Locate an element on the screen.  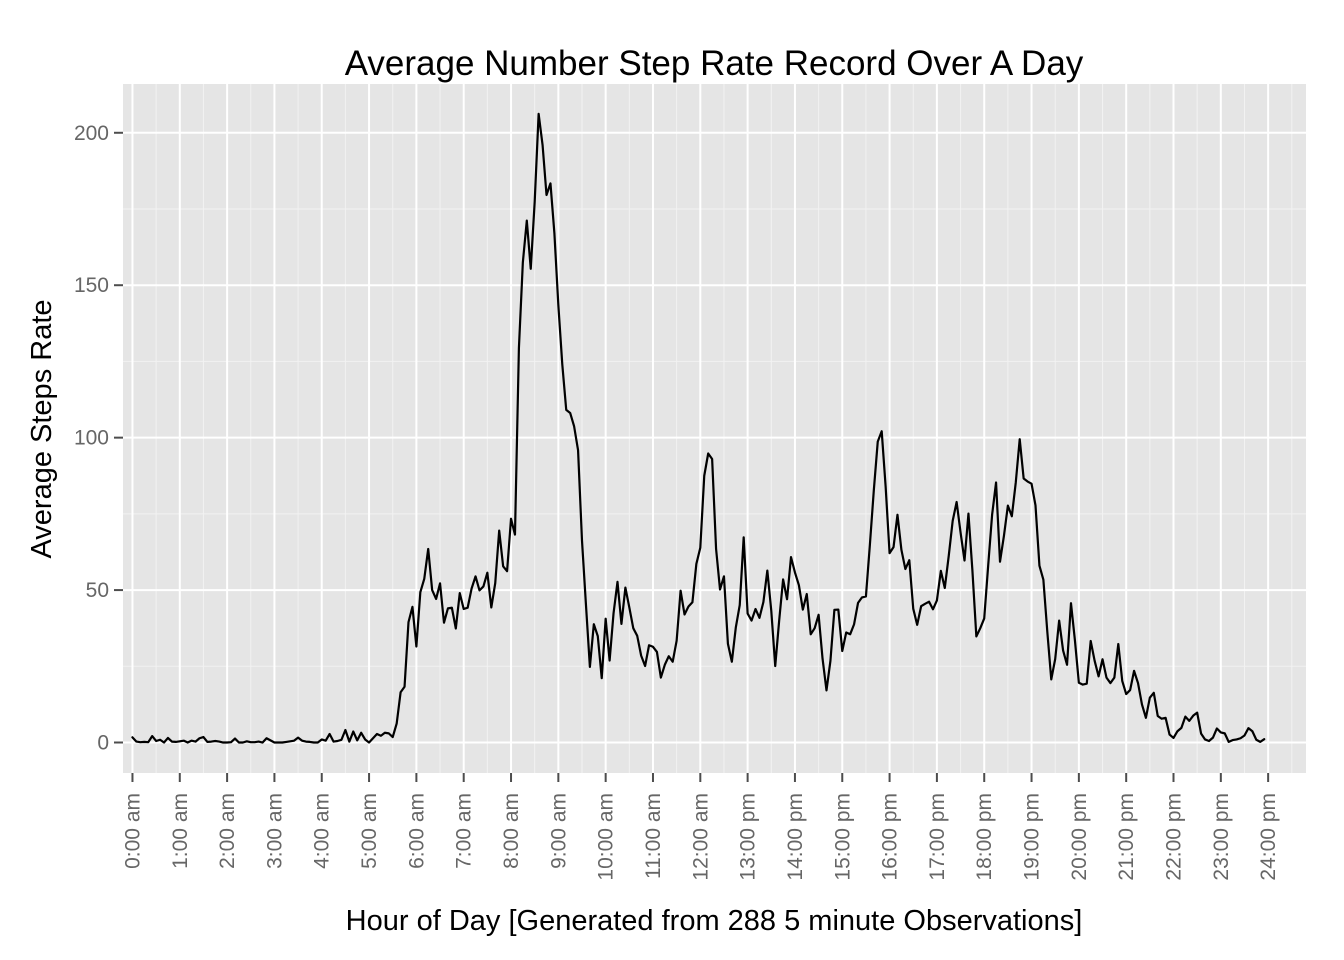
x-tick-label: 22:00 pm is located at coordinates (1174, 837).